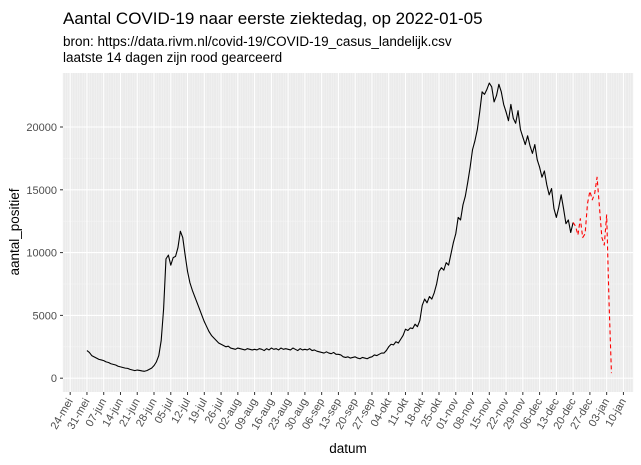 The width and height of the screenshot is (641, 465). I want to click on y-tick-label: 20000, so click(41, 128).